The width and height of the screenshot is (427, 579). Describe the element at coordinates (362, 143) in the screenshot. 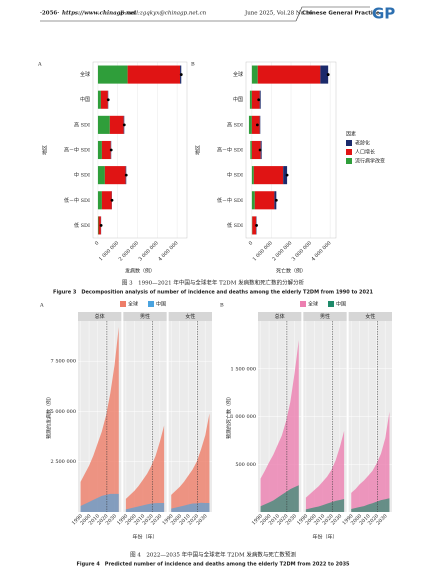

I see `legend-label: 老龄化` at that location.